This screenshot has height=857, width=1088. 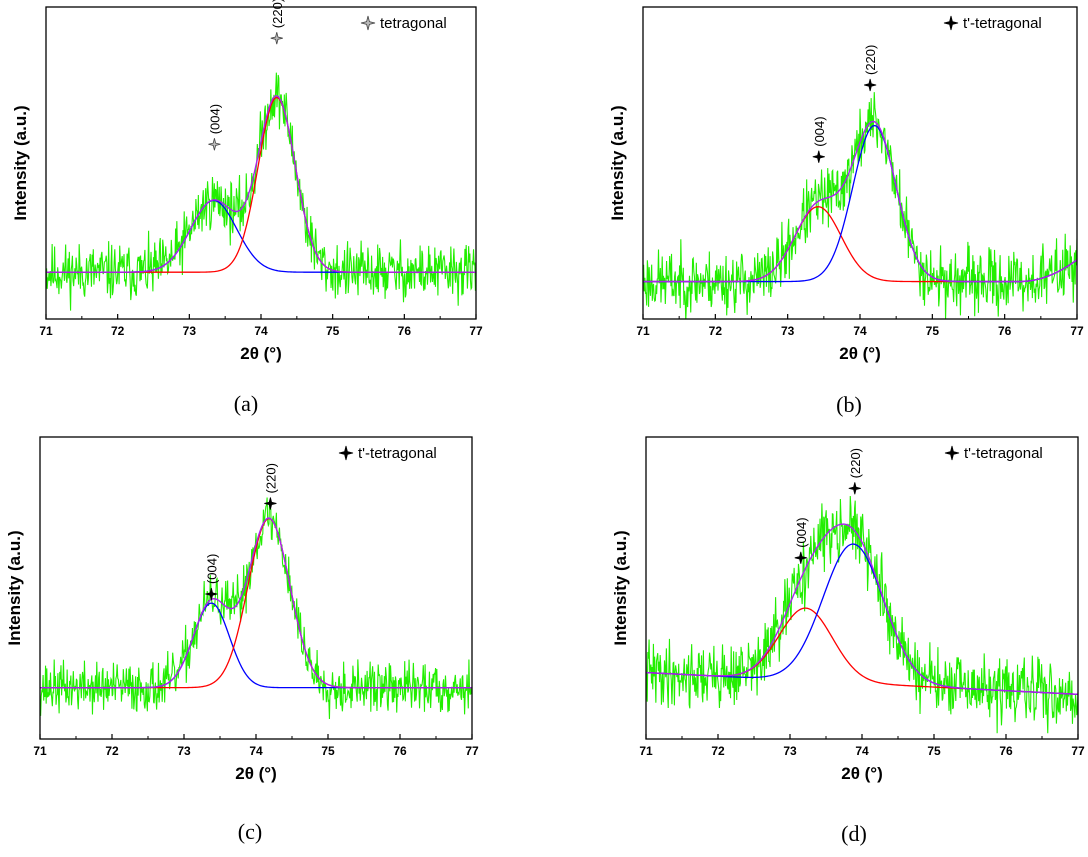 I want to click on legend-label: tetragonal, so click(x=413, y=23).